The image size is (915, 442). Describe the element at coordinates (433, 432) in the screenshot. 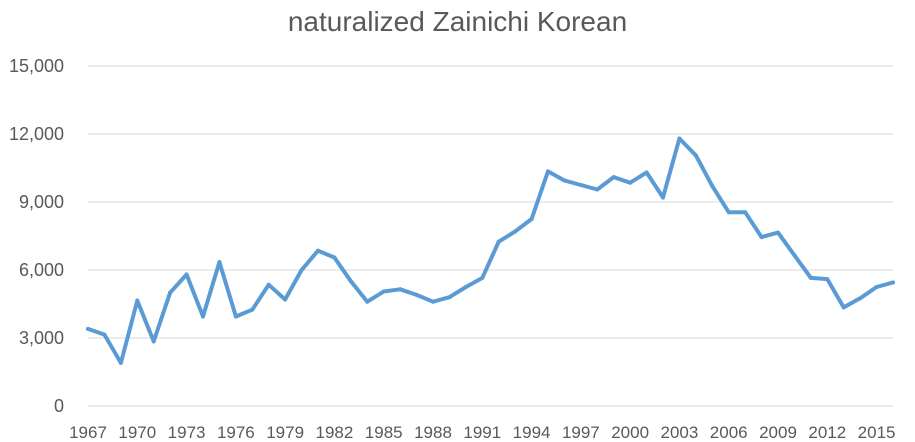

I see `x-tick-label: 1988` at that location.